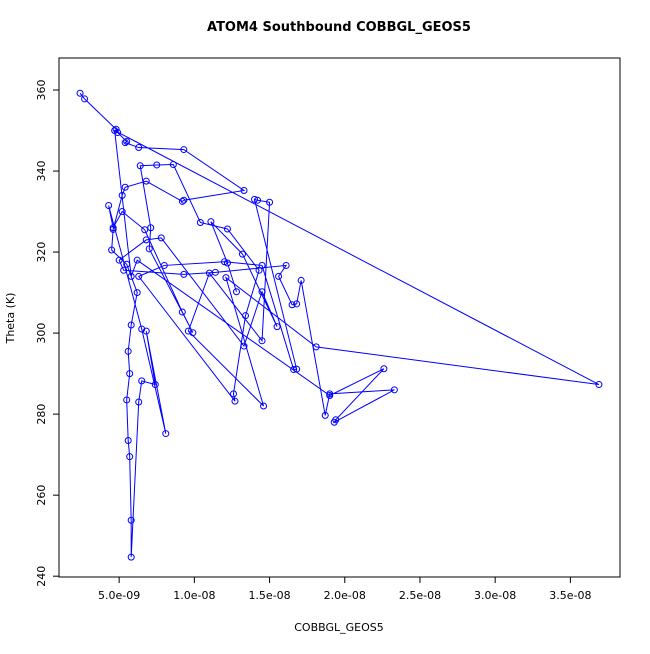 The image size is (650, 654). What do you see at coordinates (495, 595) in the screenshot?
I see `x-tick-label: 3.0e-08` at bounding box center [495, 595].